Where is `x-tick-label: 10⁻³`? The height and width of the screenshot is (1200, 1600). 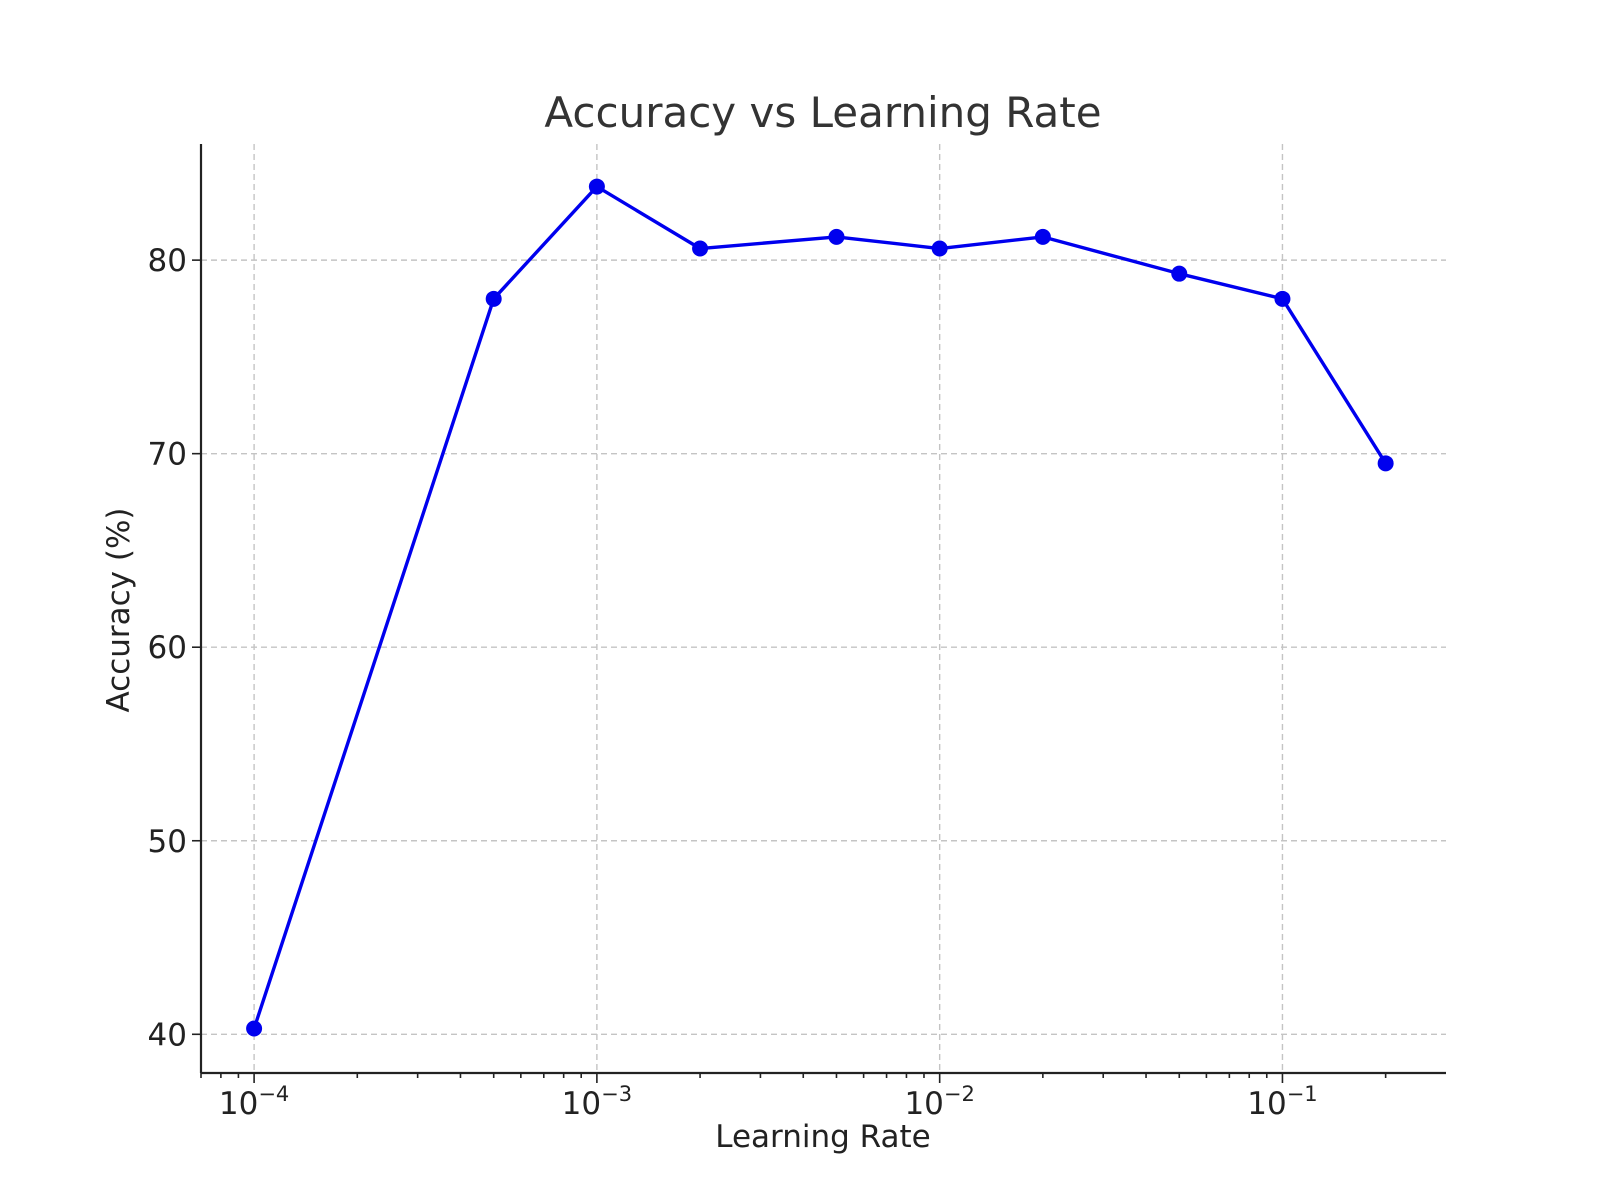 x-tick-label: 10⁻³ is located at coordinates (597, 1102).